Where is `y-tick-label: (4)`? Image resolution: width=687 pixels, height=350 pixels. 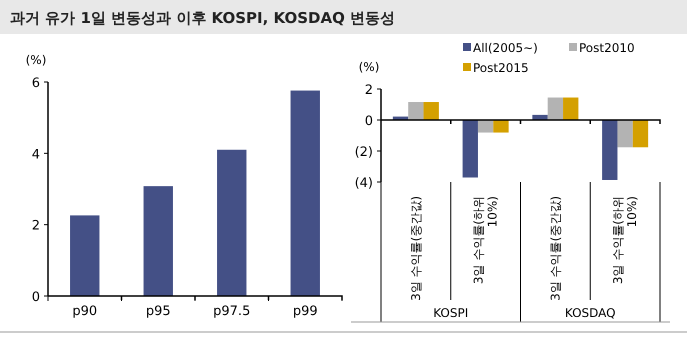
y-tick-label: (4) is located at coordinates (363, 183).